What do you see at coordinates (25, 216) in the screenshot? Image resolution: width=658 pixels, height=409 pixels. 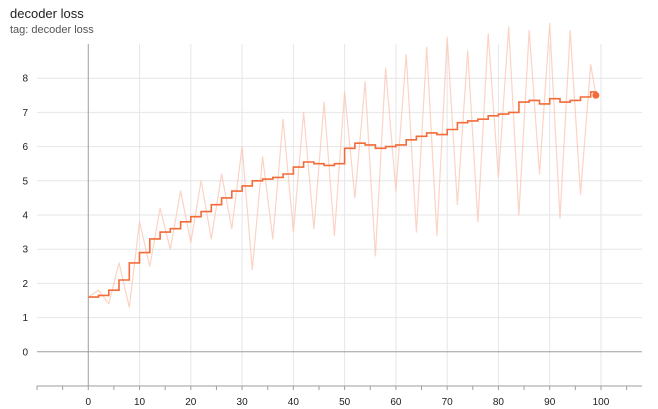 I see `y-tick-label: 4` at bounding box center [25, 216].